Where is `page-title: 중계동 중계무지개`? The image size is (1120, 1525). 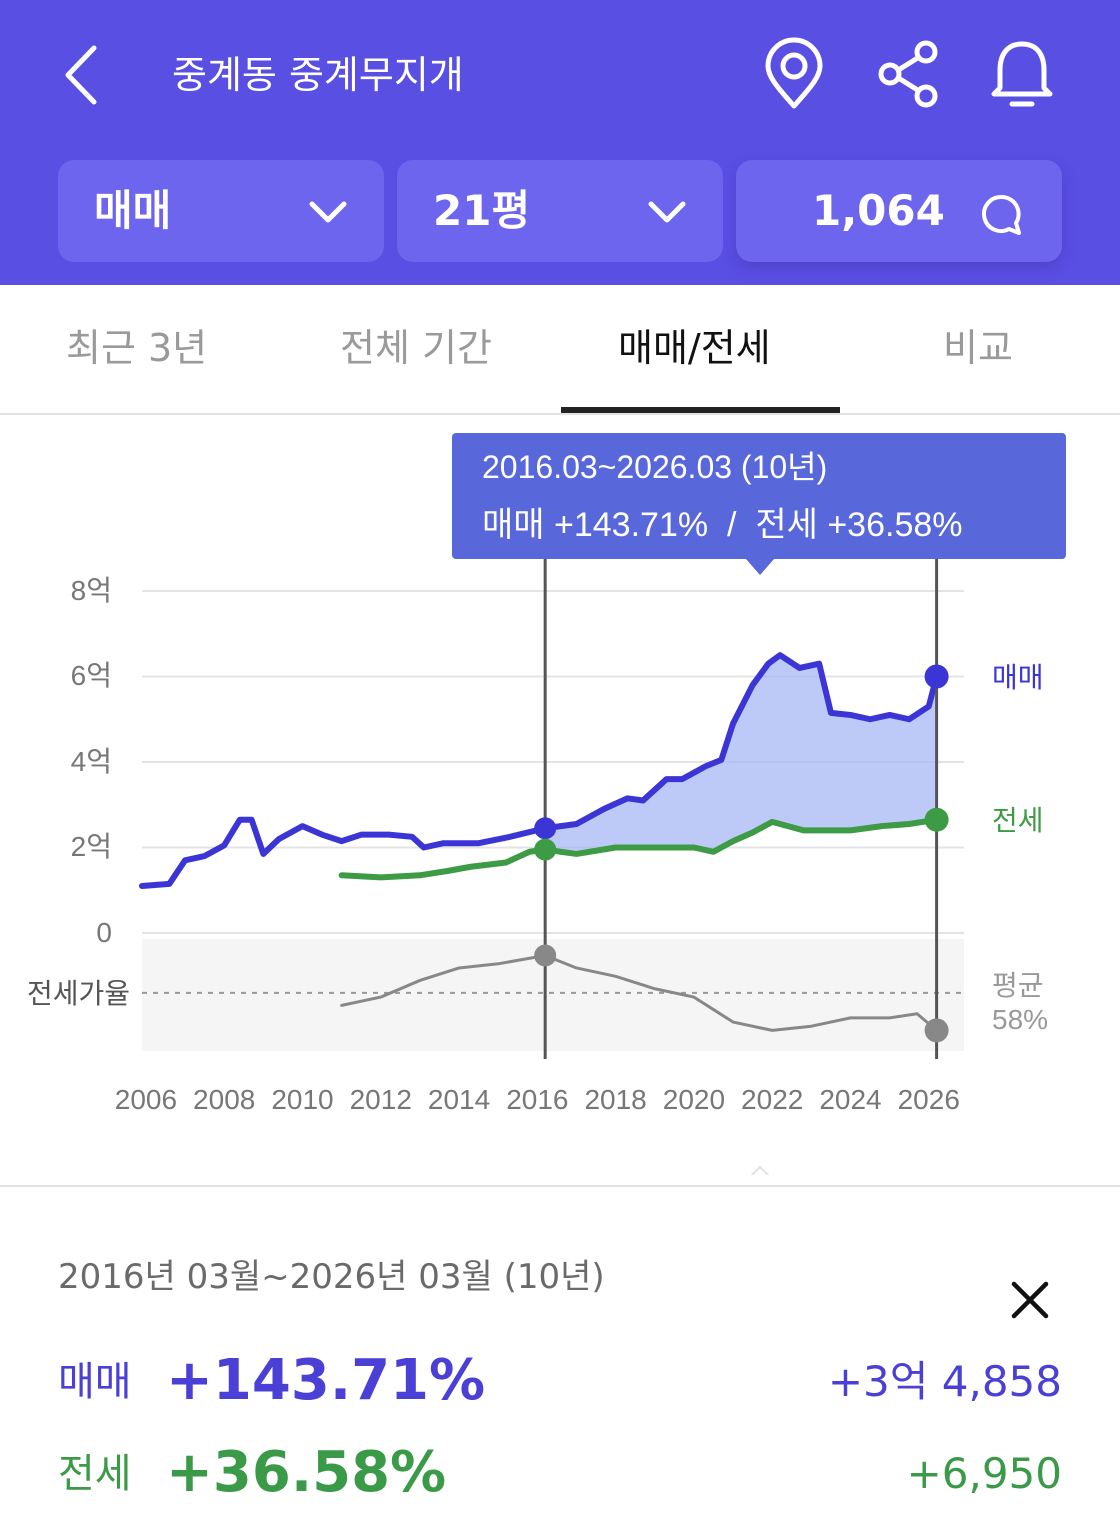
page-title: 중계동 중계무지개 is located at coordinates (318, 75).